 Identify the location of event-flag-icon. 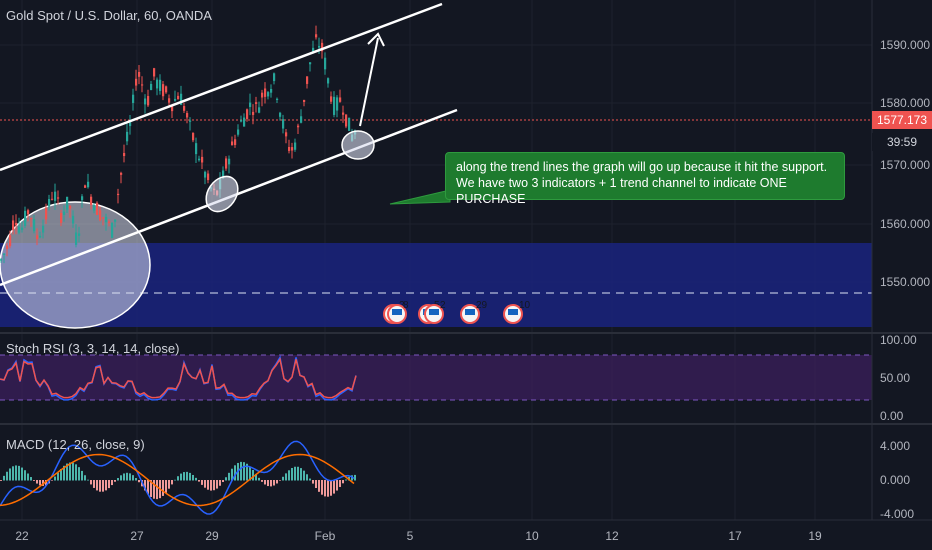
(513, 312).